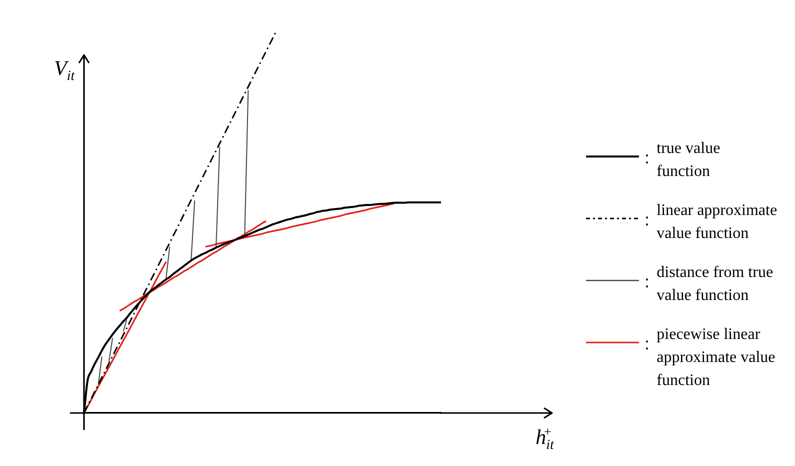 The image size is (795, 466). What do you see at coordinates (689, 160) in the screenshot?
I see `legend-label: true value function` at bounding box center [689, 160].